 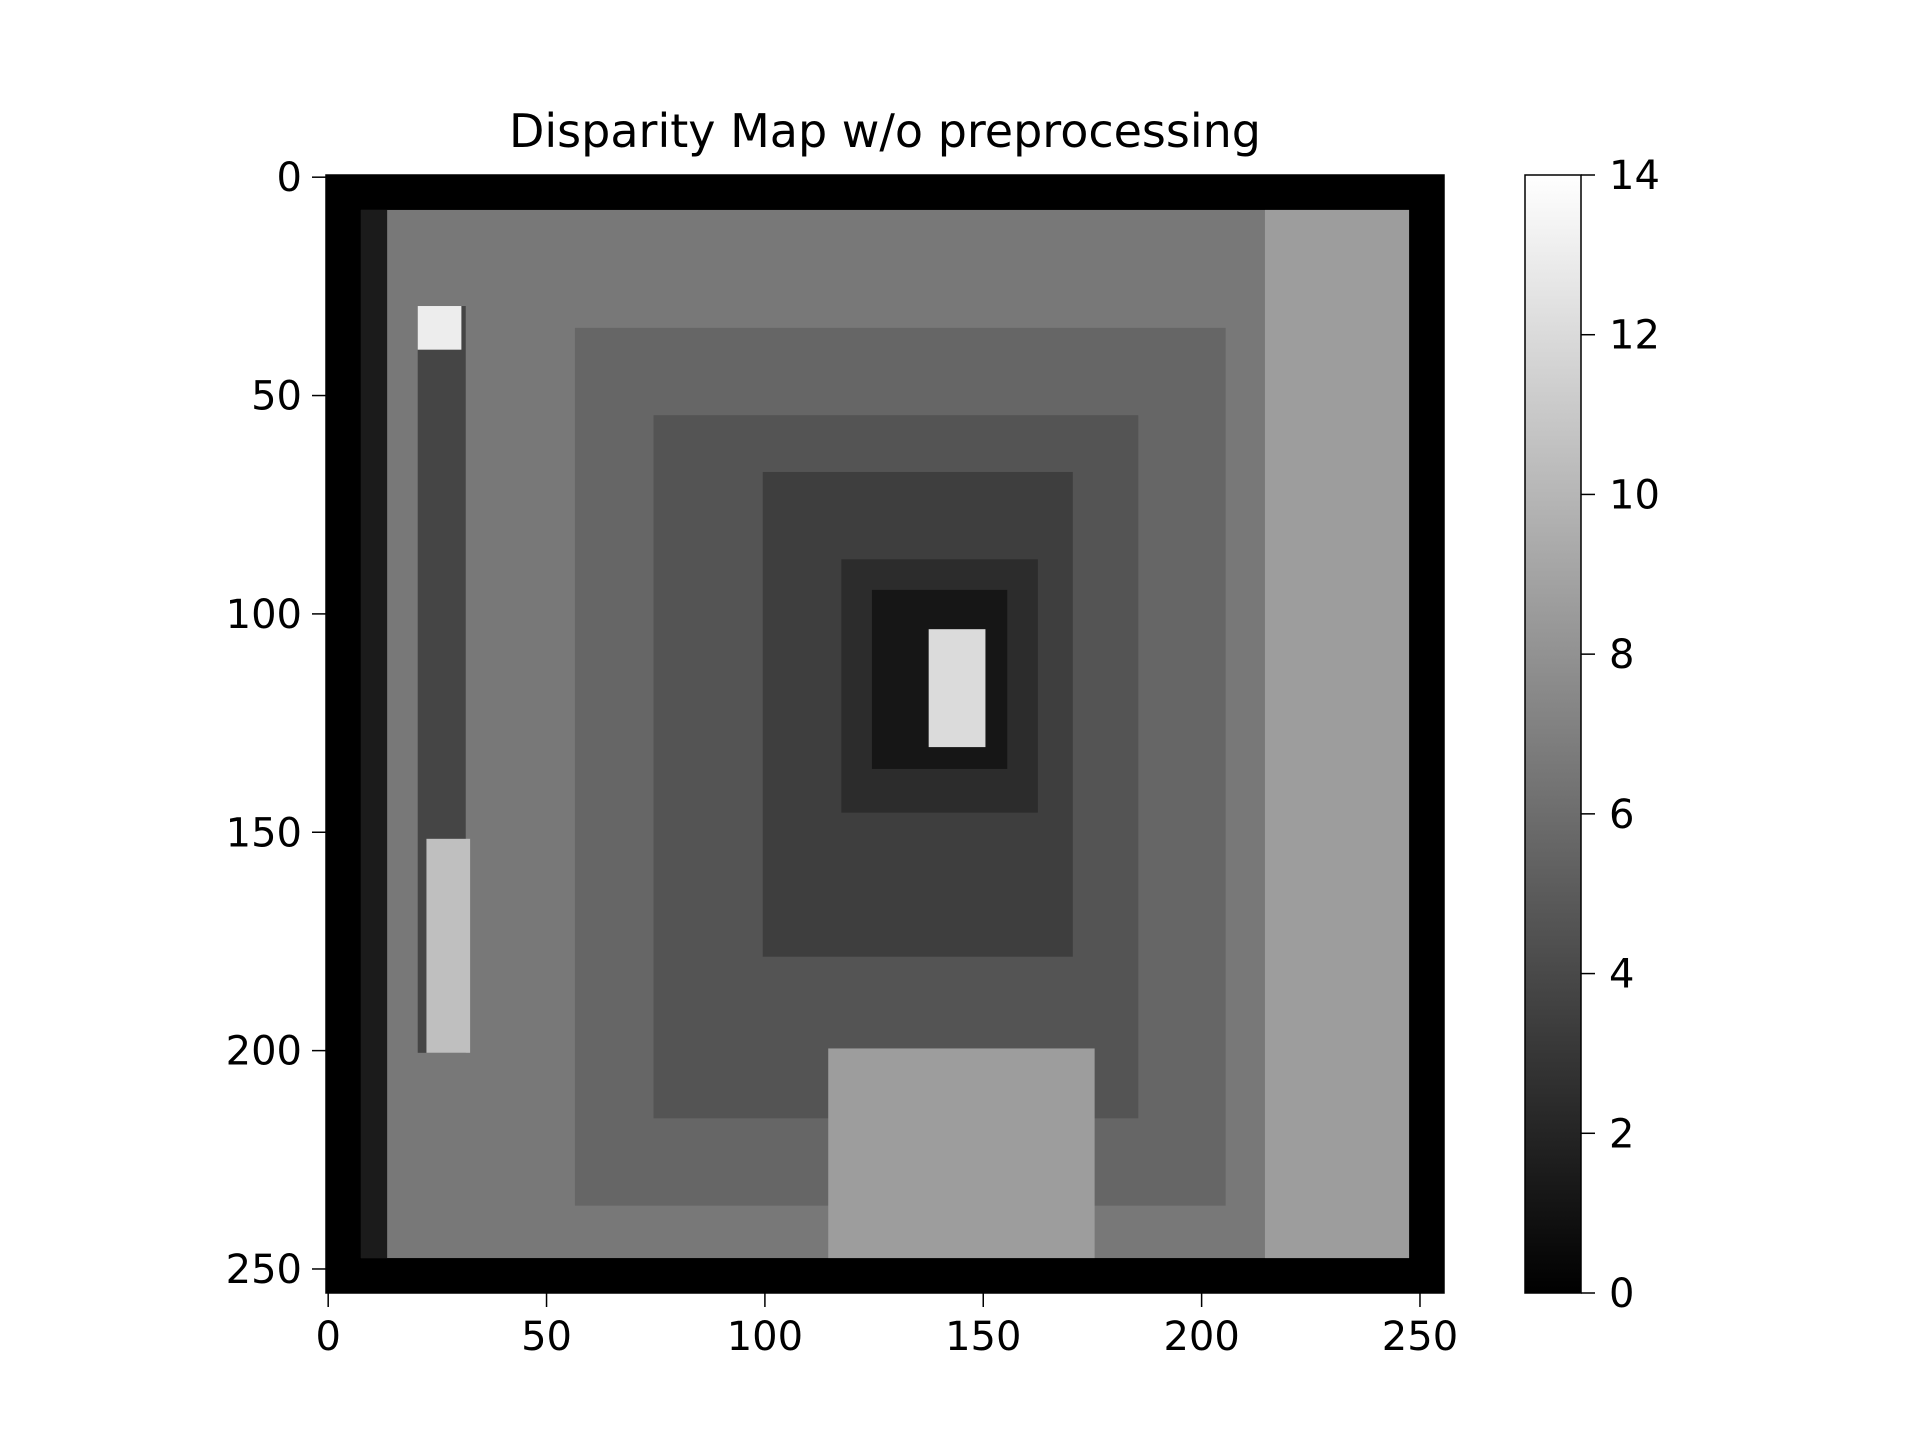 What do you see at coordinates (264, 833) in the screenshot?
I see `y-tick-label: 150` at bounding box center [264, 833].